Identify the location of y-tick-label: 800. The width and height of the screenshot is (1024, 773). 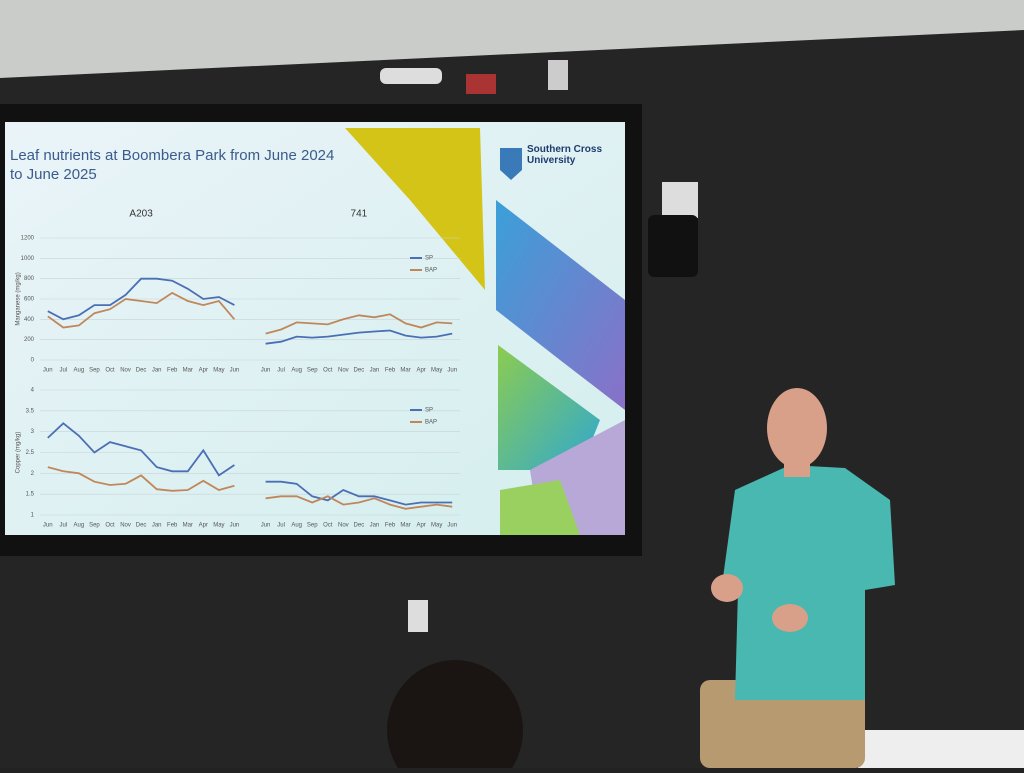
(29, 279).